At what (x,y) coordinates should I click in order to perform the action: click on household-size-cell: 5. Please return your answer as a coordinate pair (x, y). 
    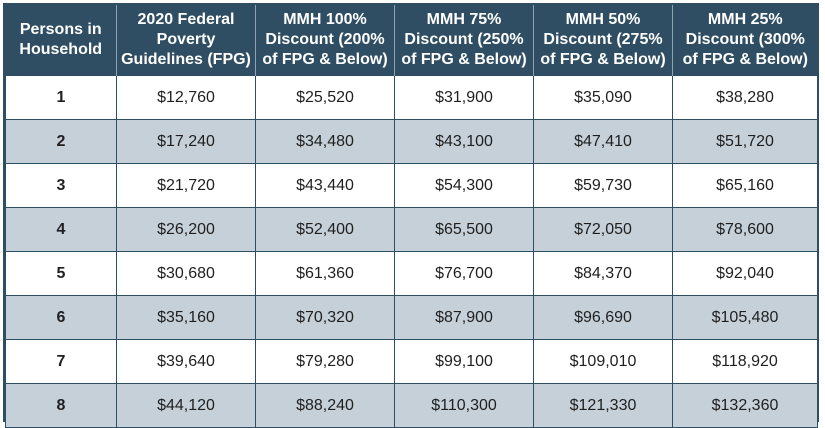
    Looking at the image, I should click on (61, 273).